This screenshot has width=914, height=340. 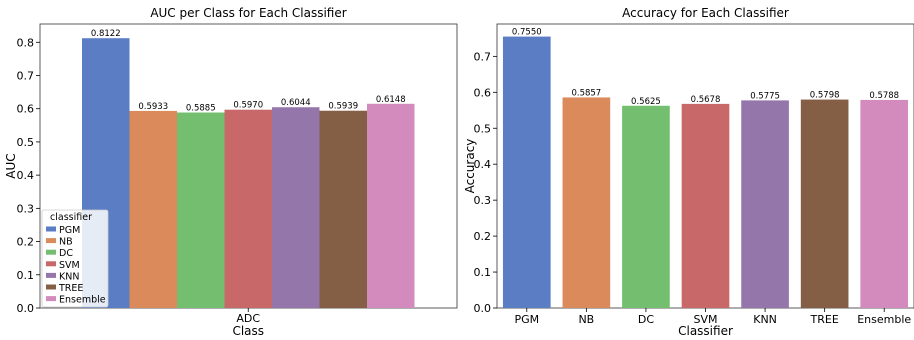 What do you see at coordinates (706, 100) in the screenshot?
I see `acc-bar-value-label: 0.5678` at bounding box center [706, 100].